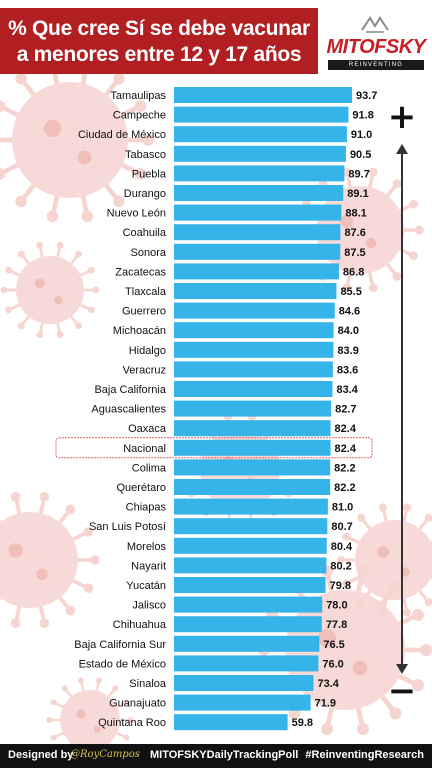  I want to click on value-label: 82.4, so click(346, 449).